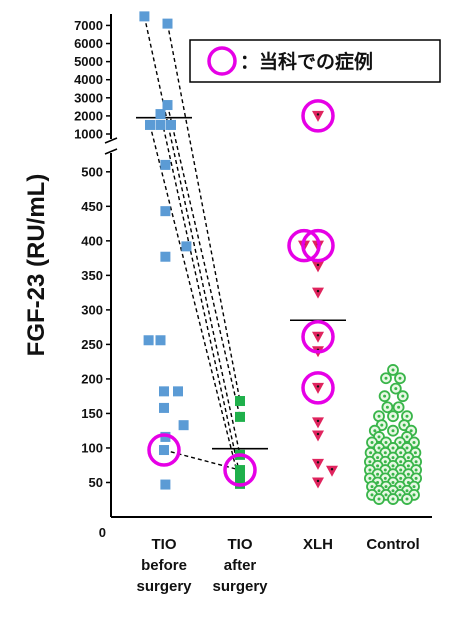 The height and width of the screenshot is (620, 464). Describe the element at coordinates (92, 378) in the screenshot. I see `y-tick-label: 200` at that location.